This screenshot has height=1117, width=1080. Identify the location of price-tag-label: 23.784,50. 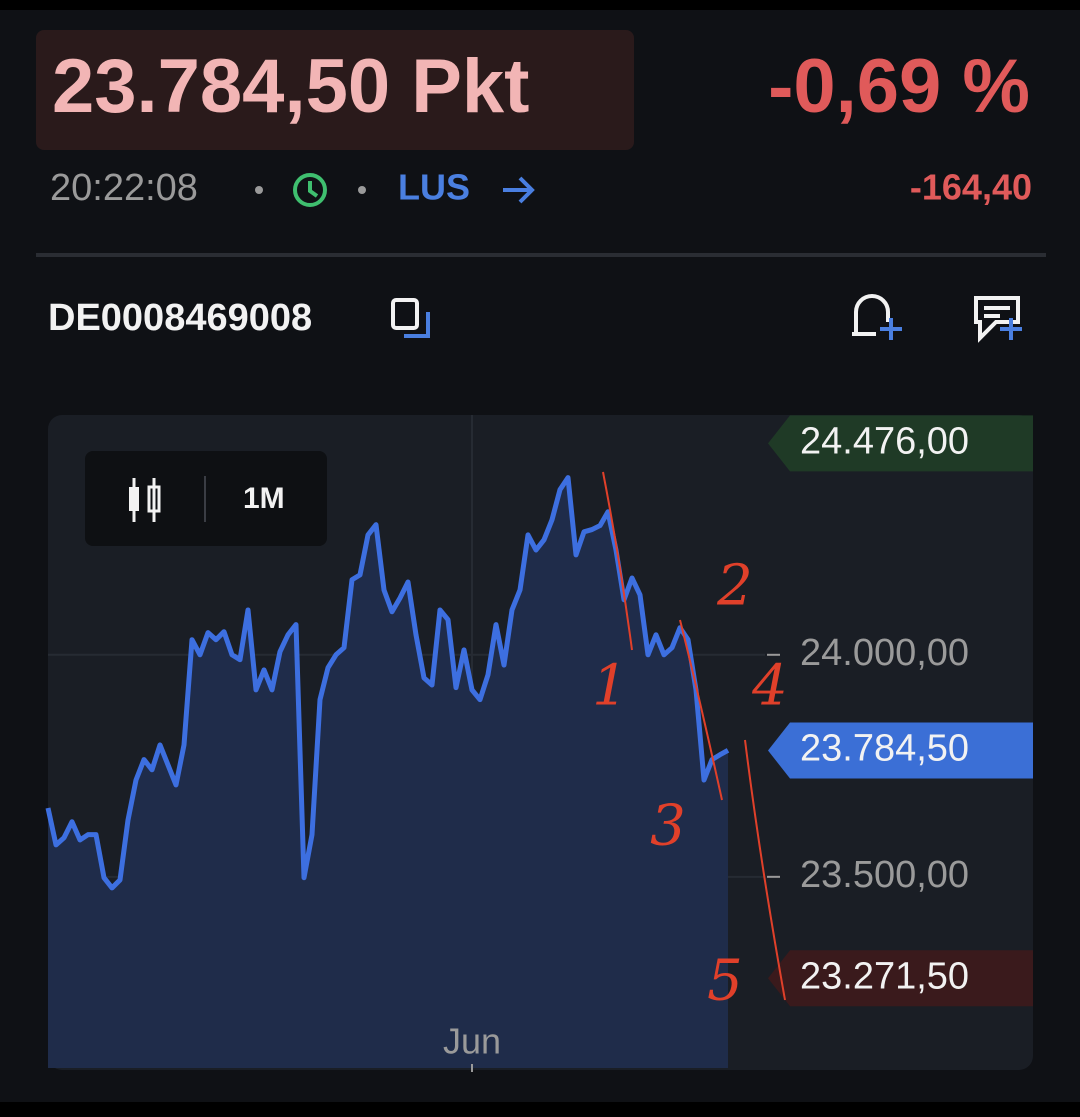
(884, 749).